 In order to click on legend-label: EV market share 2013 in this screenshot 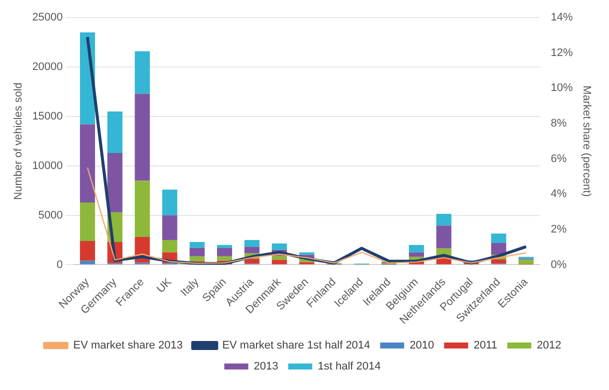, I will do `click(128, 346)`.